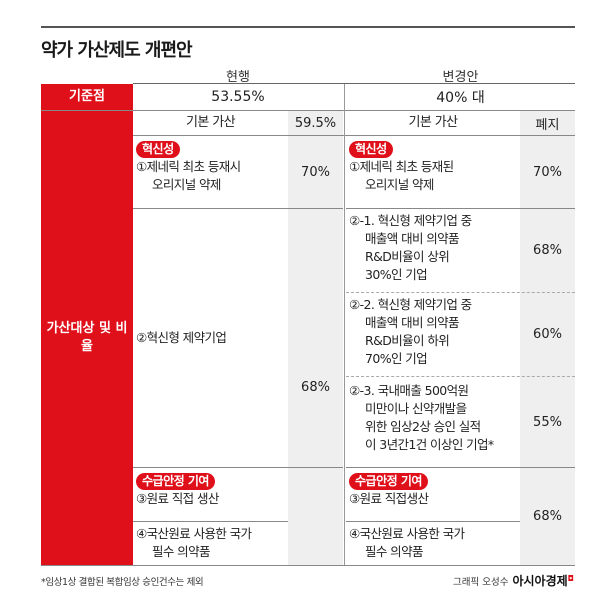  What do you see at coordinates (315, 337) in the screenshot?
I see `current-percent-column` at bounding box center [315, 337].